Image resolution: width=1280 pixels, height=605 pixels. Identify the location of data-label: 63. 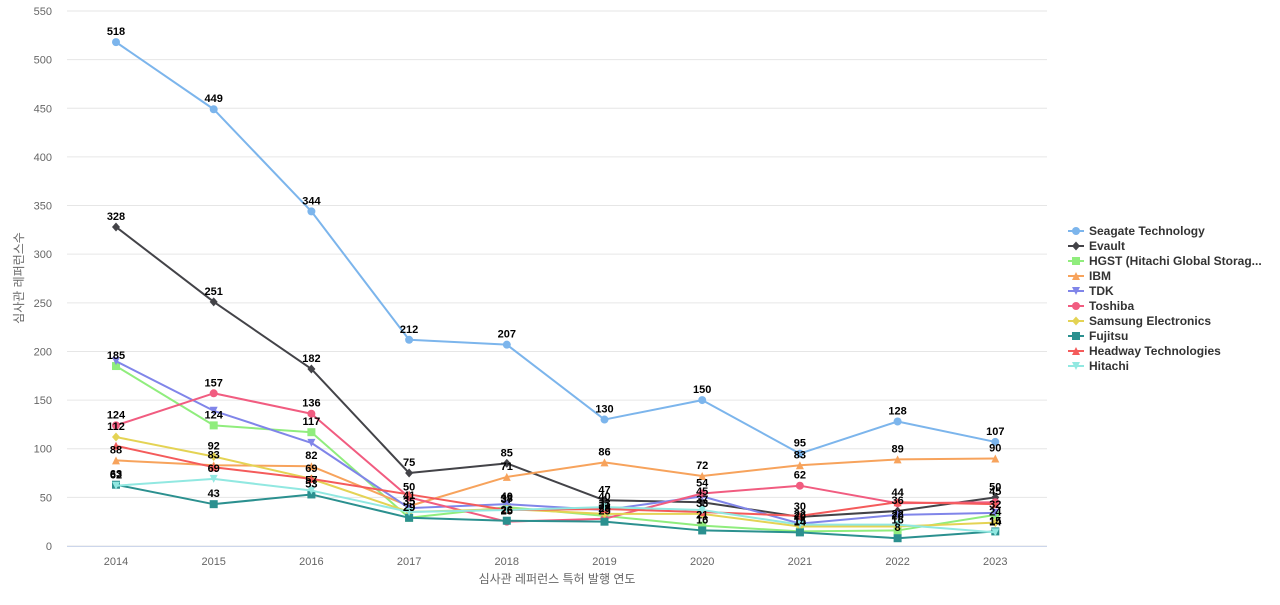
(116, 475).